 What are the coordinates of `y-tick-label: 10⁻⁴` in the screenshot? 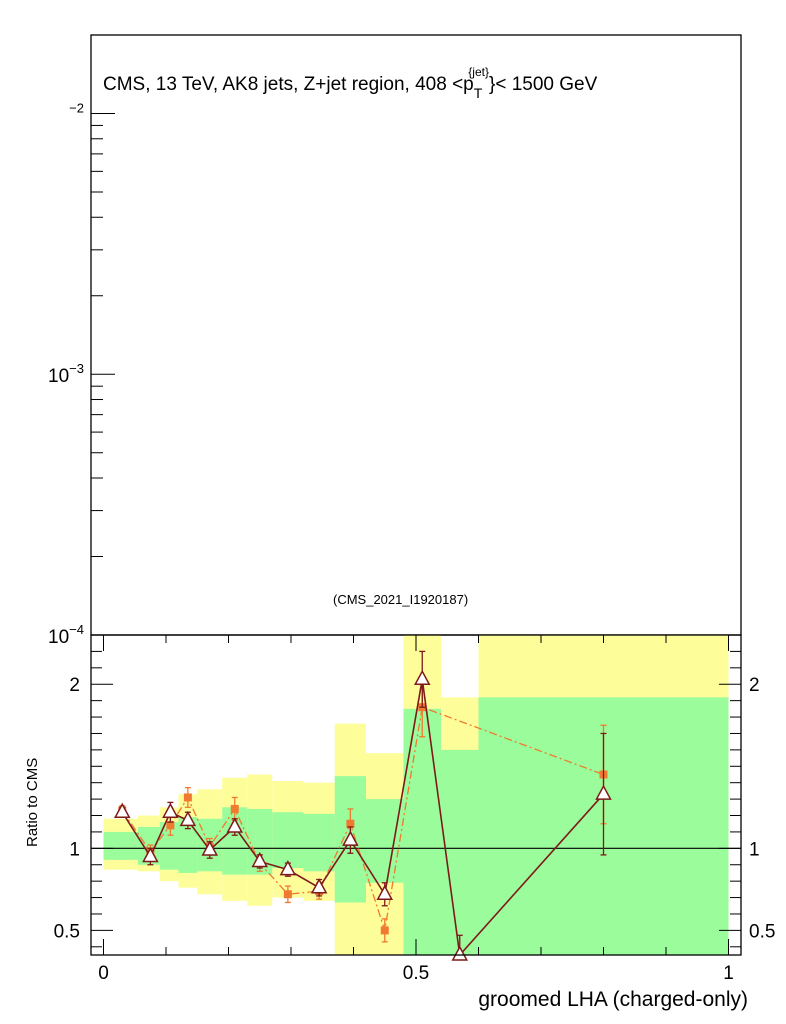 It's located at (66, 635).